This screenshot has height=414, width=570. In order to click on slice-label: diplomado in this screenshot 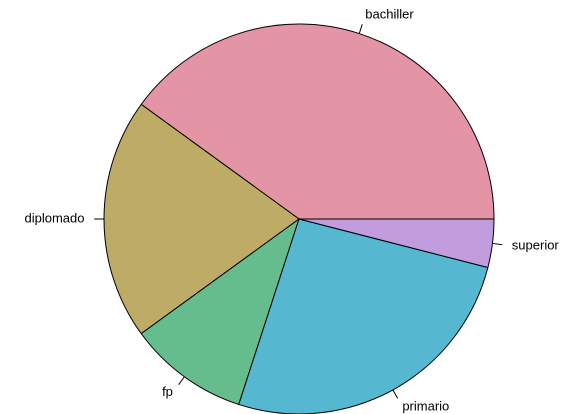, I will do `click(55, 217)`.